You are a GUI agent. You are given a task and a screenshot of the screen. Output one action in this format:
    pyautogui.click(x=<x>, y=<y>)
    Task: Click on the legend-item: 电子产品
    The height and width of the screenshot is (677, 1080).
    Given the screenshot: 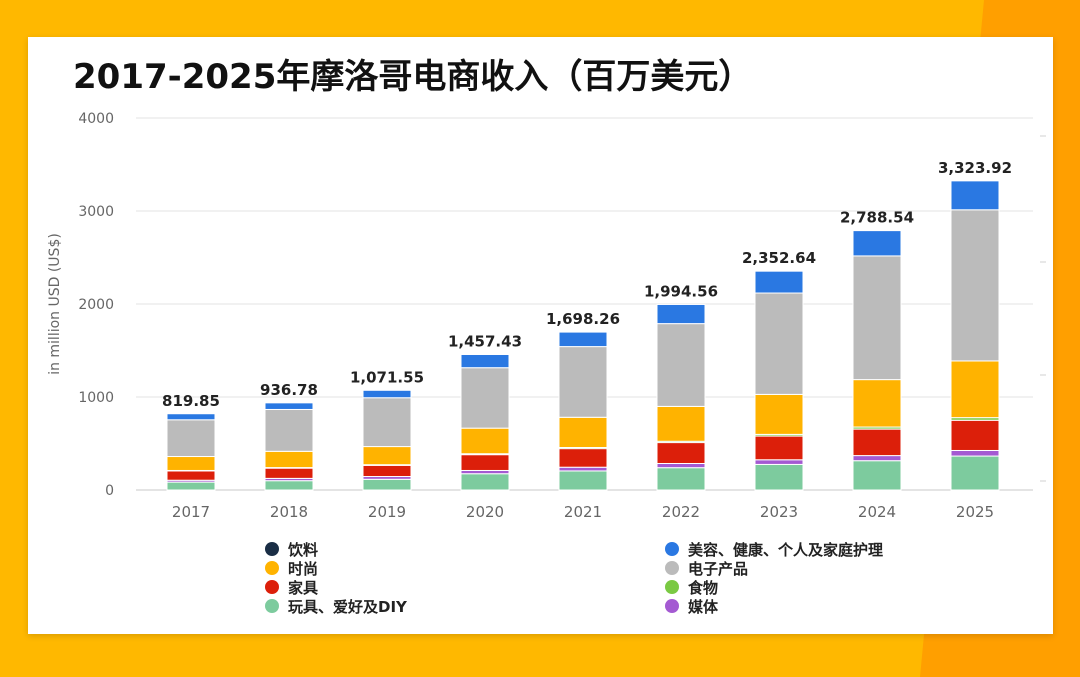 What is the action you would take?
    pyautogui.click(x=774, y=568)
    